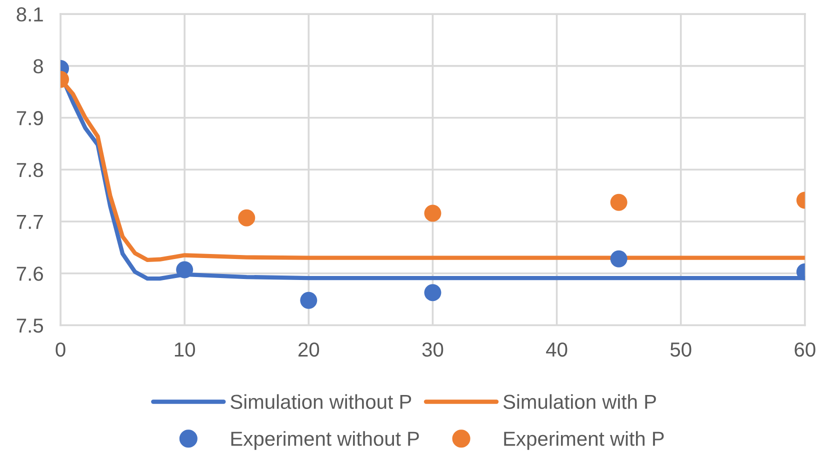 Image resolution: width=818 pixels, height=468 pixels. Describe the element at coordinates (805, 349) in the screenshot. I see `x-tick-label: 60` at that location.